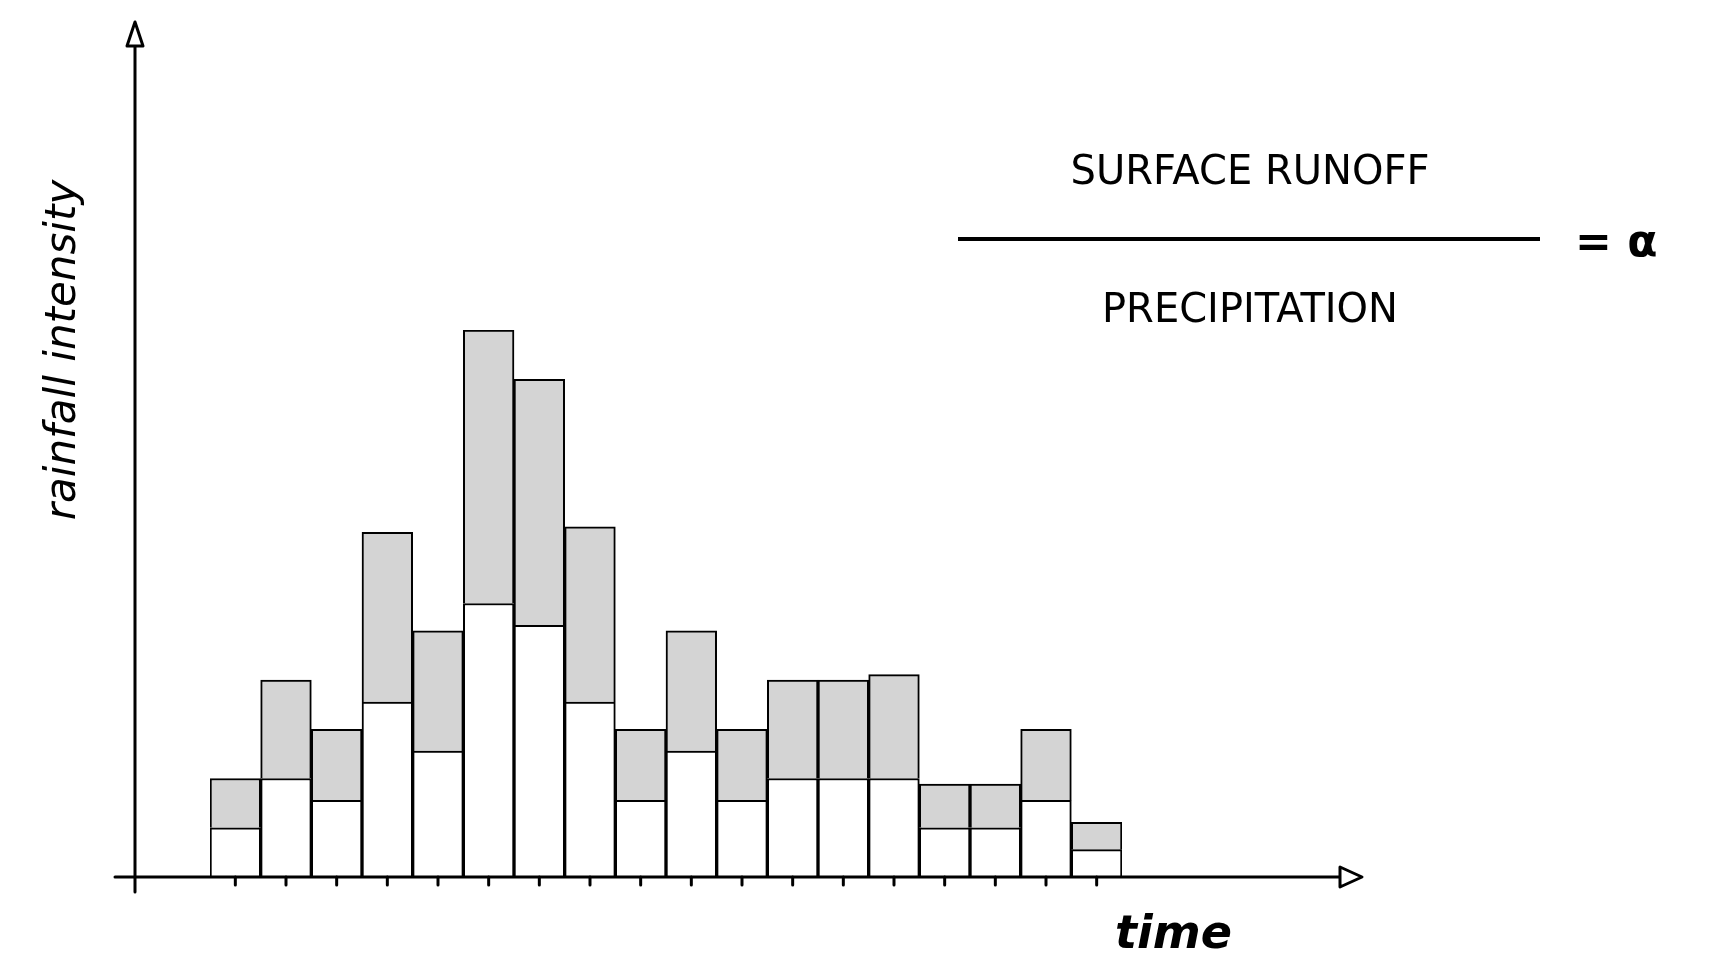  I want to click on y-axis-title: rainfall intensity, so click(60, 350).